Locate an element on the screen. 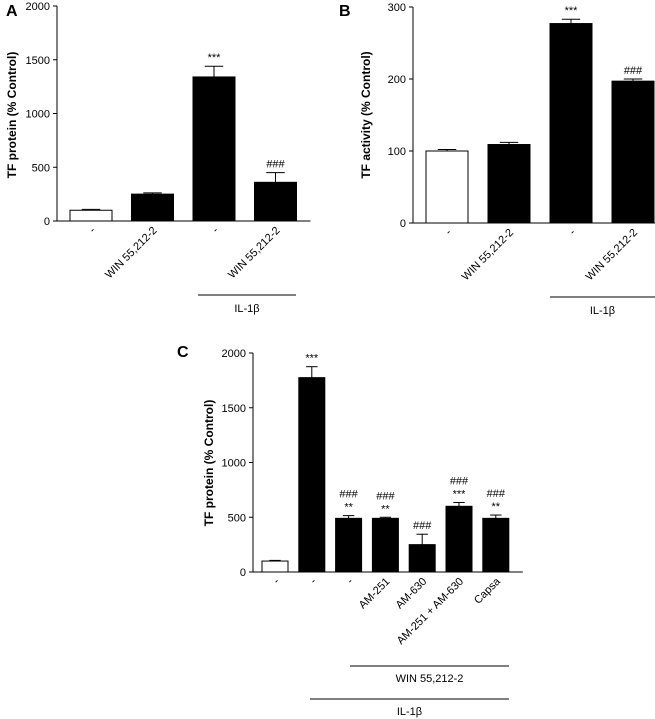  category-label: Capsa is located at coordinates (488, 591).